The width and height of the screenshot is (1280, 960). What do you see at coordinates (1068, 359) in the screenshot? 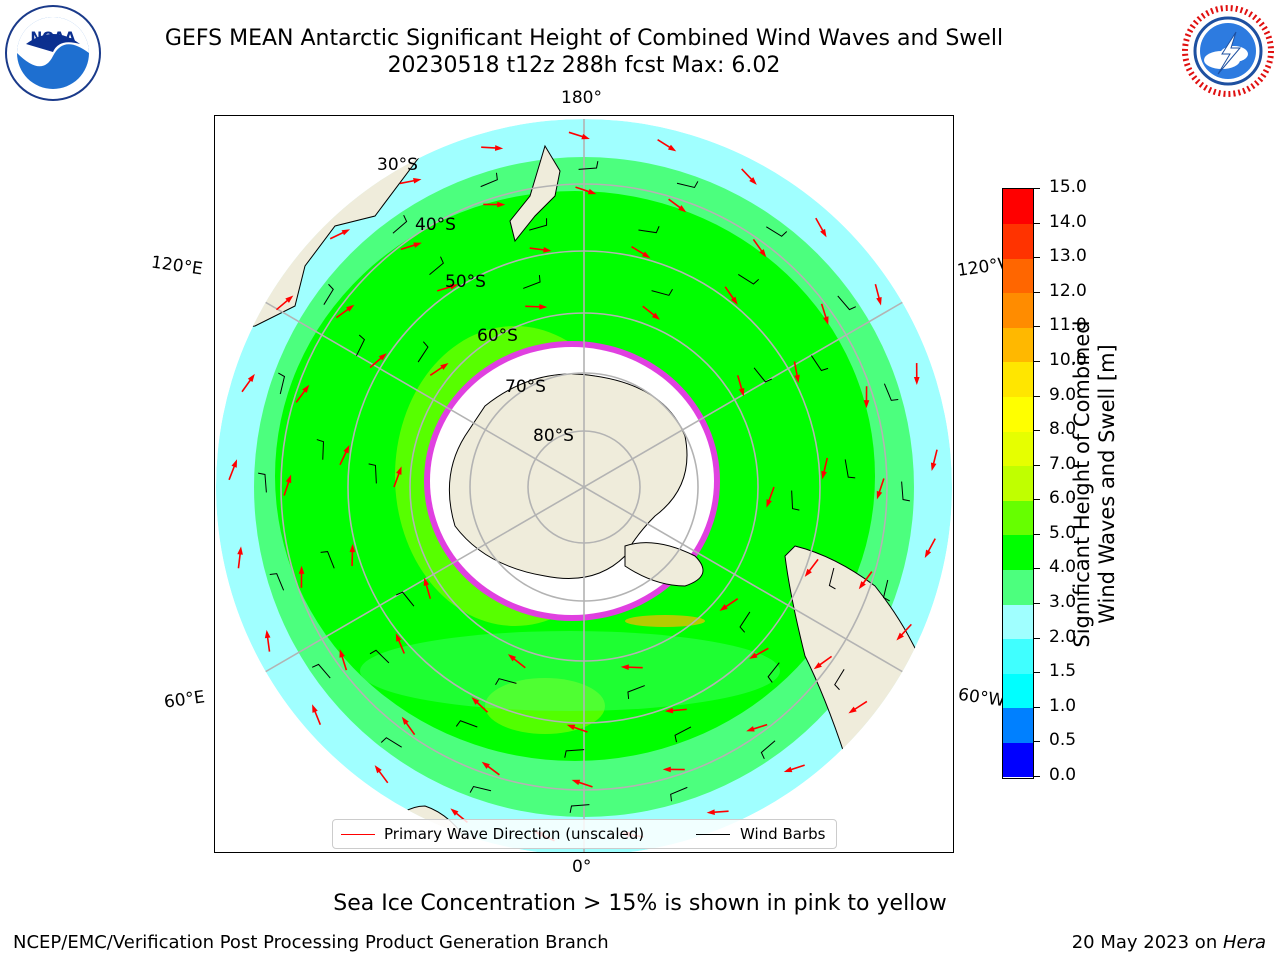
I see `colorbar-tick-label: 10.0` at bounding box center [1068, 359].